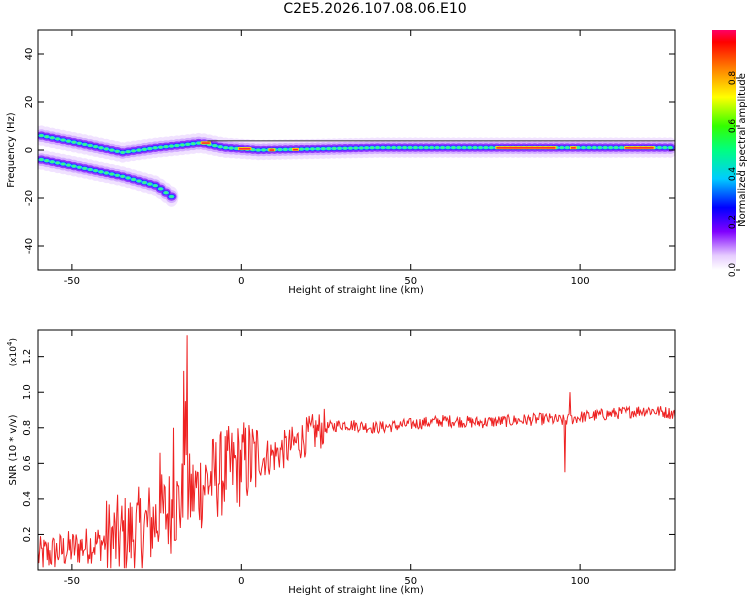 The width and height of the screenshot is (750, 600). I want to click on colorbar-ticks: 0.0 0.2 0.4 0.6 0.8, so click(734, 174).